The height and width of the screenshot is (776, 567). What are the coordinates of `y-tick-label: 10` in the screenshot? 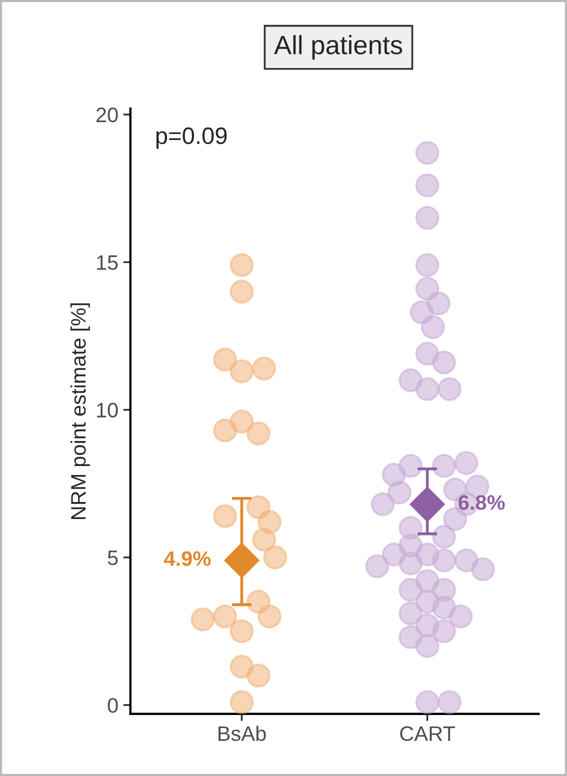 It's located at (107, 410).